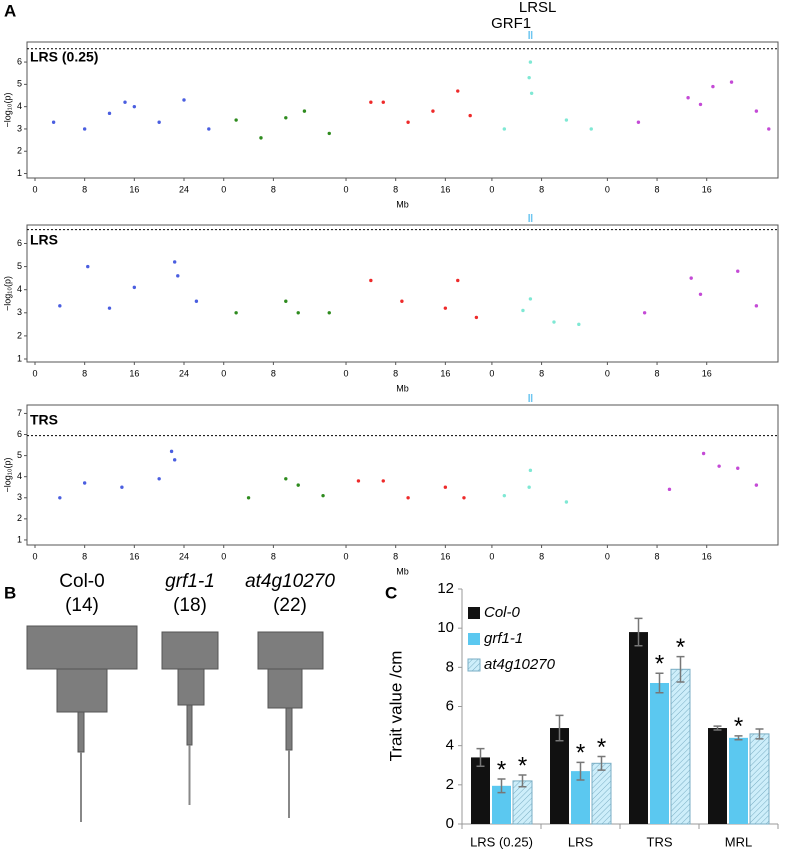 The image size is (785, 855). I want to click on legend-label: grf1-1, so click(503, 638).